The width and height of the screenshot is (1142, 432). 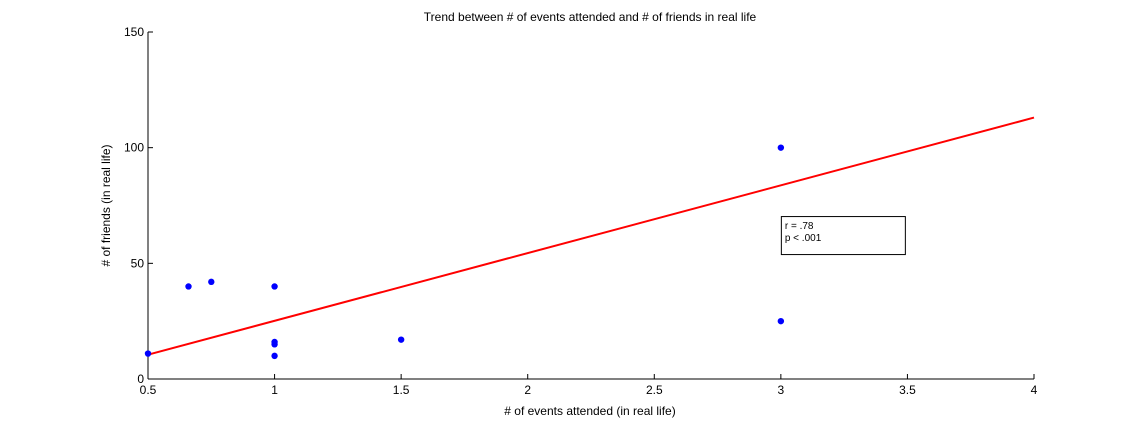 I want to click on x-tick-label: 1, so click(x=274, y=390).